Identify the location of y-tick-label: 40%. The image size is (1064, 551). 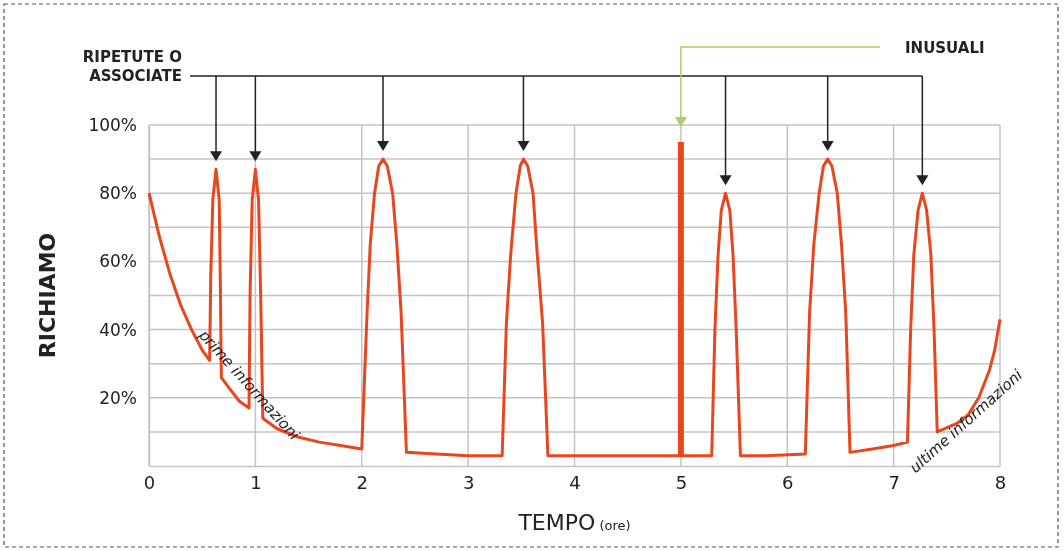
(118, 329).